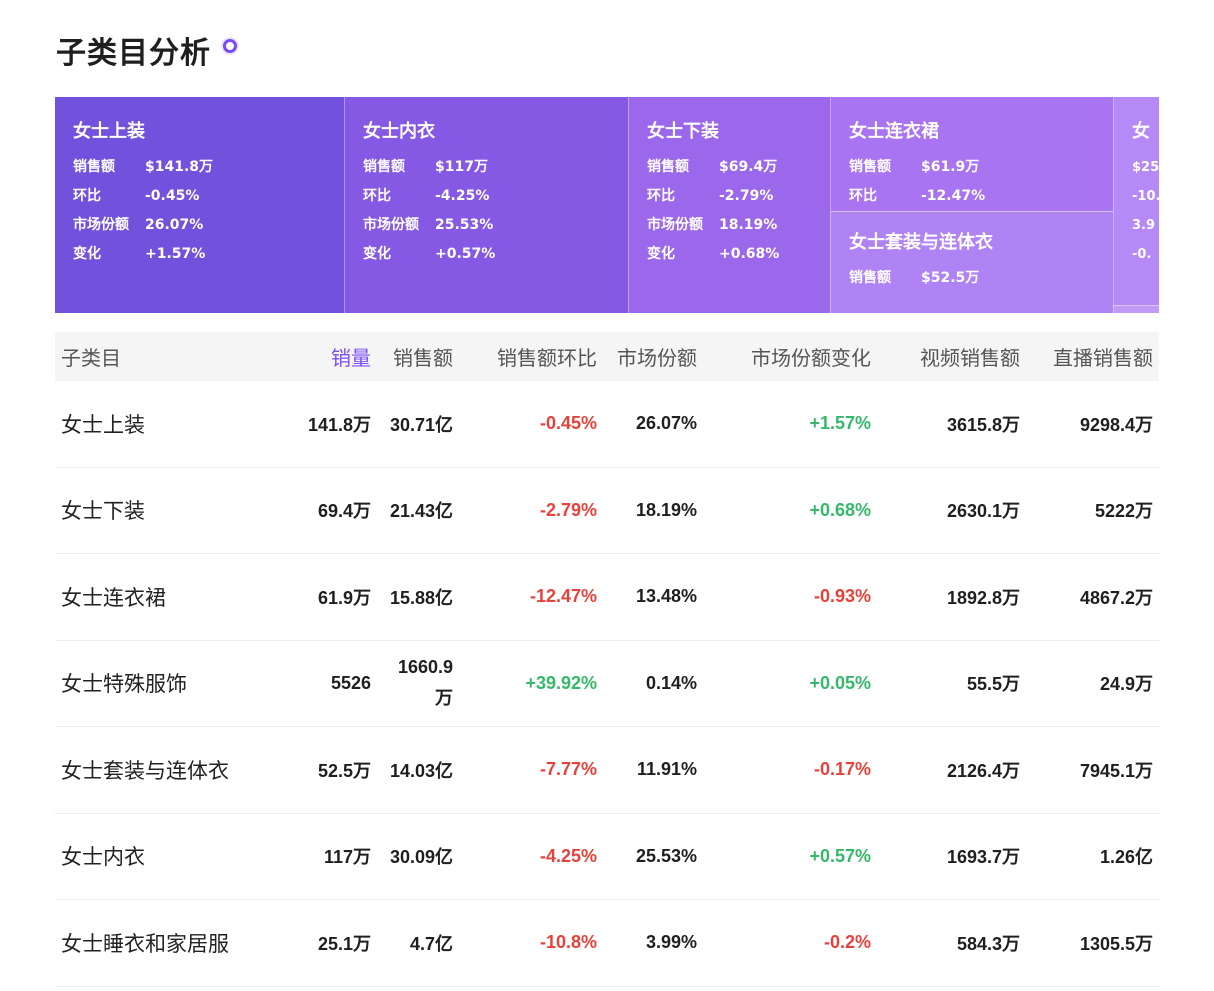  What do you see at coordinates (425, 683) in the screenshot?
I see `cell-sales: 1660.9万` at bounding box center [425, 683].